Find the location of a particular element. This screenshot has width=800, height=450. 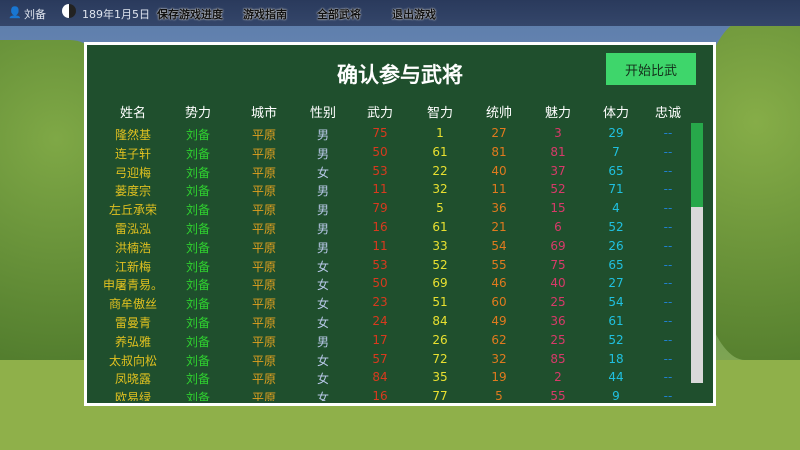

cell-stamina: 44 is located at coordinates (616, 377).